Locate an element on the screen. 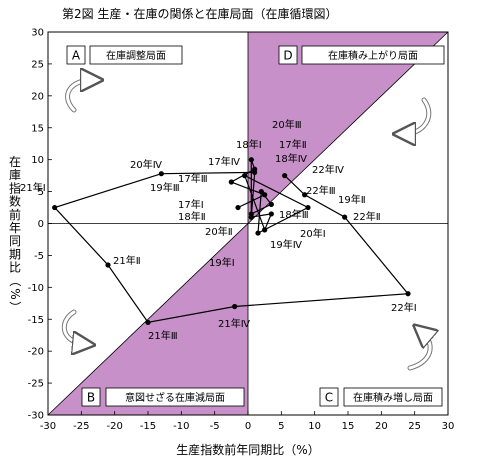  y-tick-label: 5 is located at coordinates (41, 192).